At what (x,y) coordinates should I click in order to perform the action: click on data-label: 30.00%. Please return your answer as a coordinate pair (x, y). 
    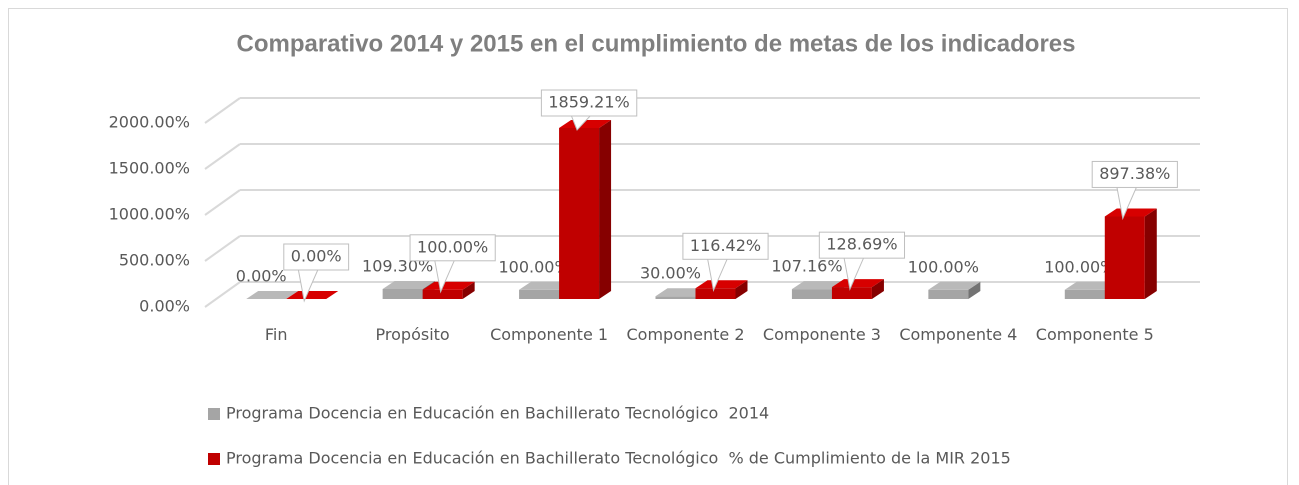
    Looking at the image, I should click on (670, 273).